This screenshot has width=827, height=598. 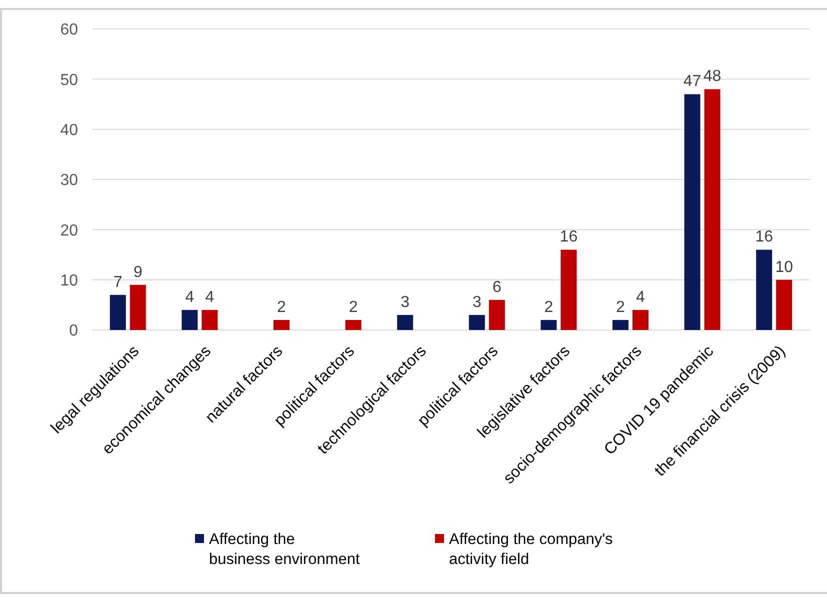 I want to click on data-label: 9, so click(x=137, y=272).